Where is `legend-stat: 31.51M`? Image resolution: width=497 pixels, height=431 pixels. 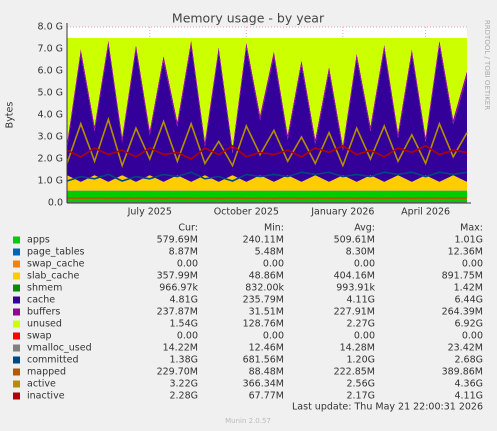
legend-stat: 31.51M is located at coordinates (266, 312).